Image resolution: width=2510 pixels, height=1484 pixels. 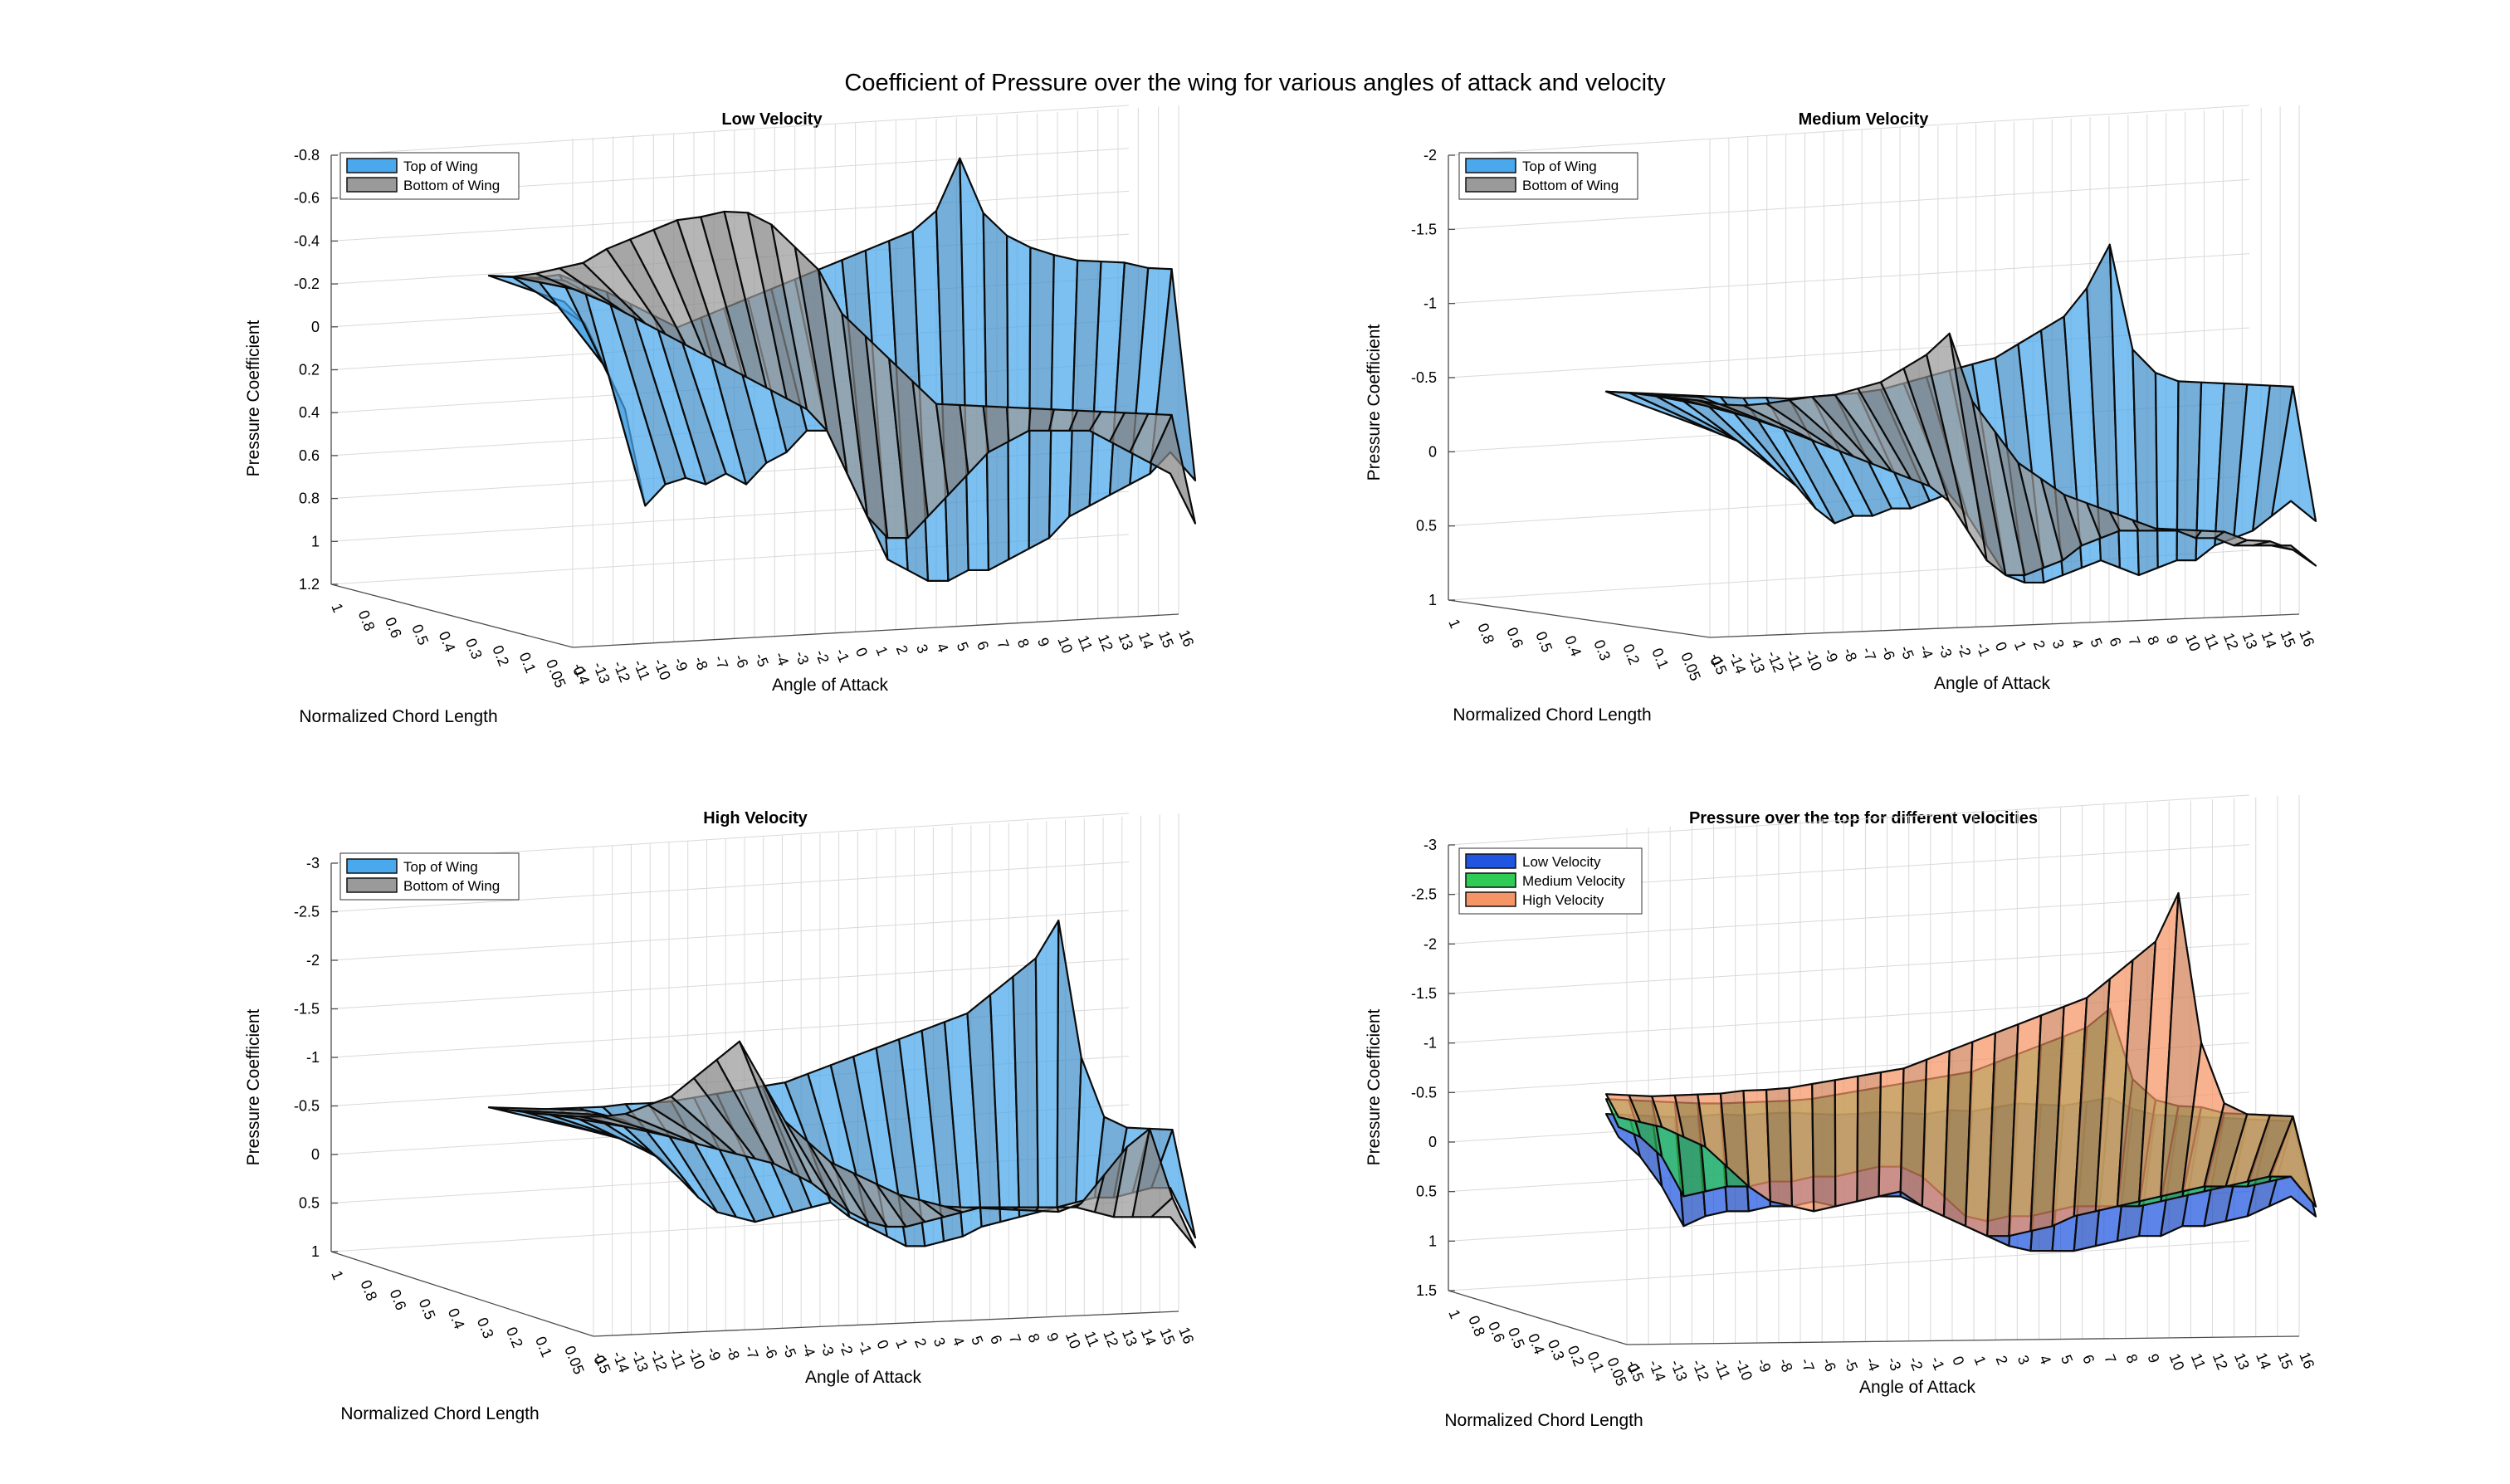 I want to click on z-tick-label: 1.2, so click(x=309, y=584).